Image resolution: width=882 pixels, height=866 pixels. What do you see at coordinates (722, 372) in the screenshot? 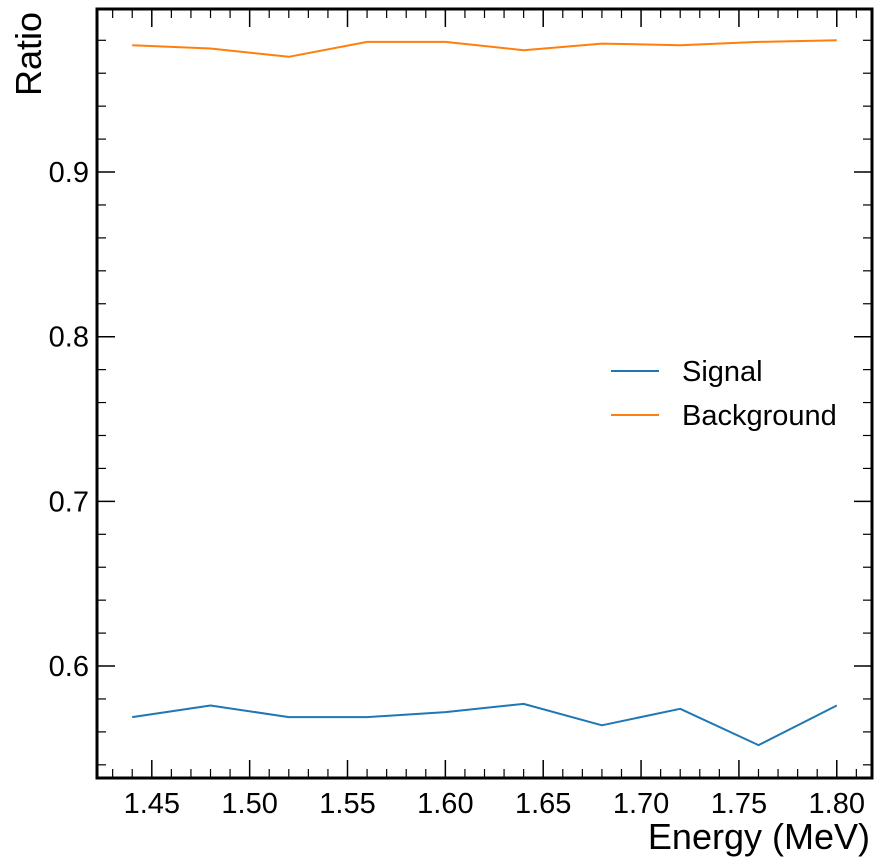
I see `legend-label-signal: Signal` at bounding box center [722, 372].